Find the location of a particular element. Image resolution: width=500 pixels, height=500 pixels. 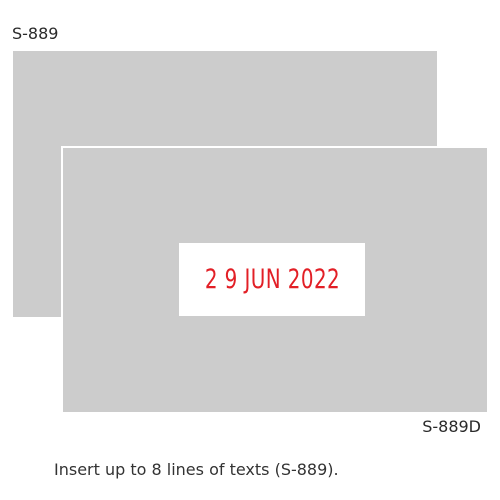

date-impression-box: 2 9 JUN 2022 is located at coordinates (272, 279).